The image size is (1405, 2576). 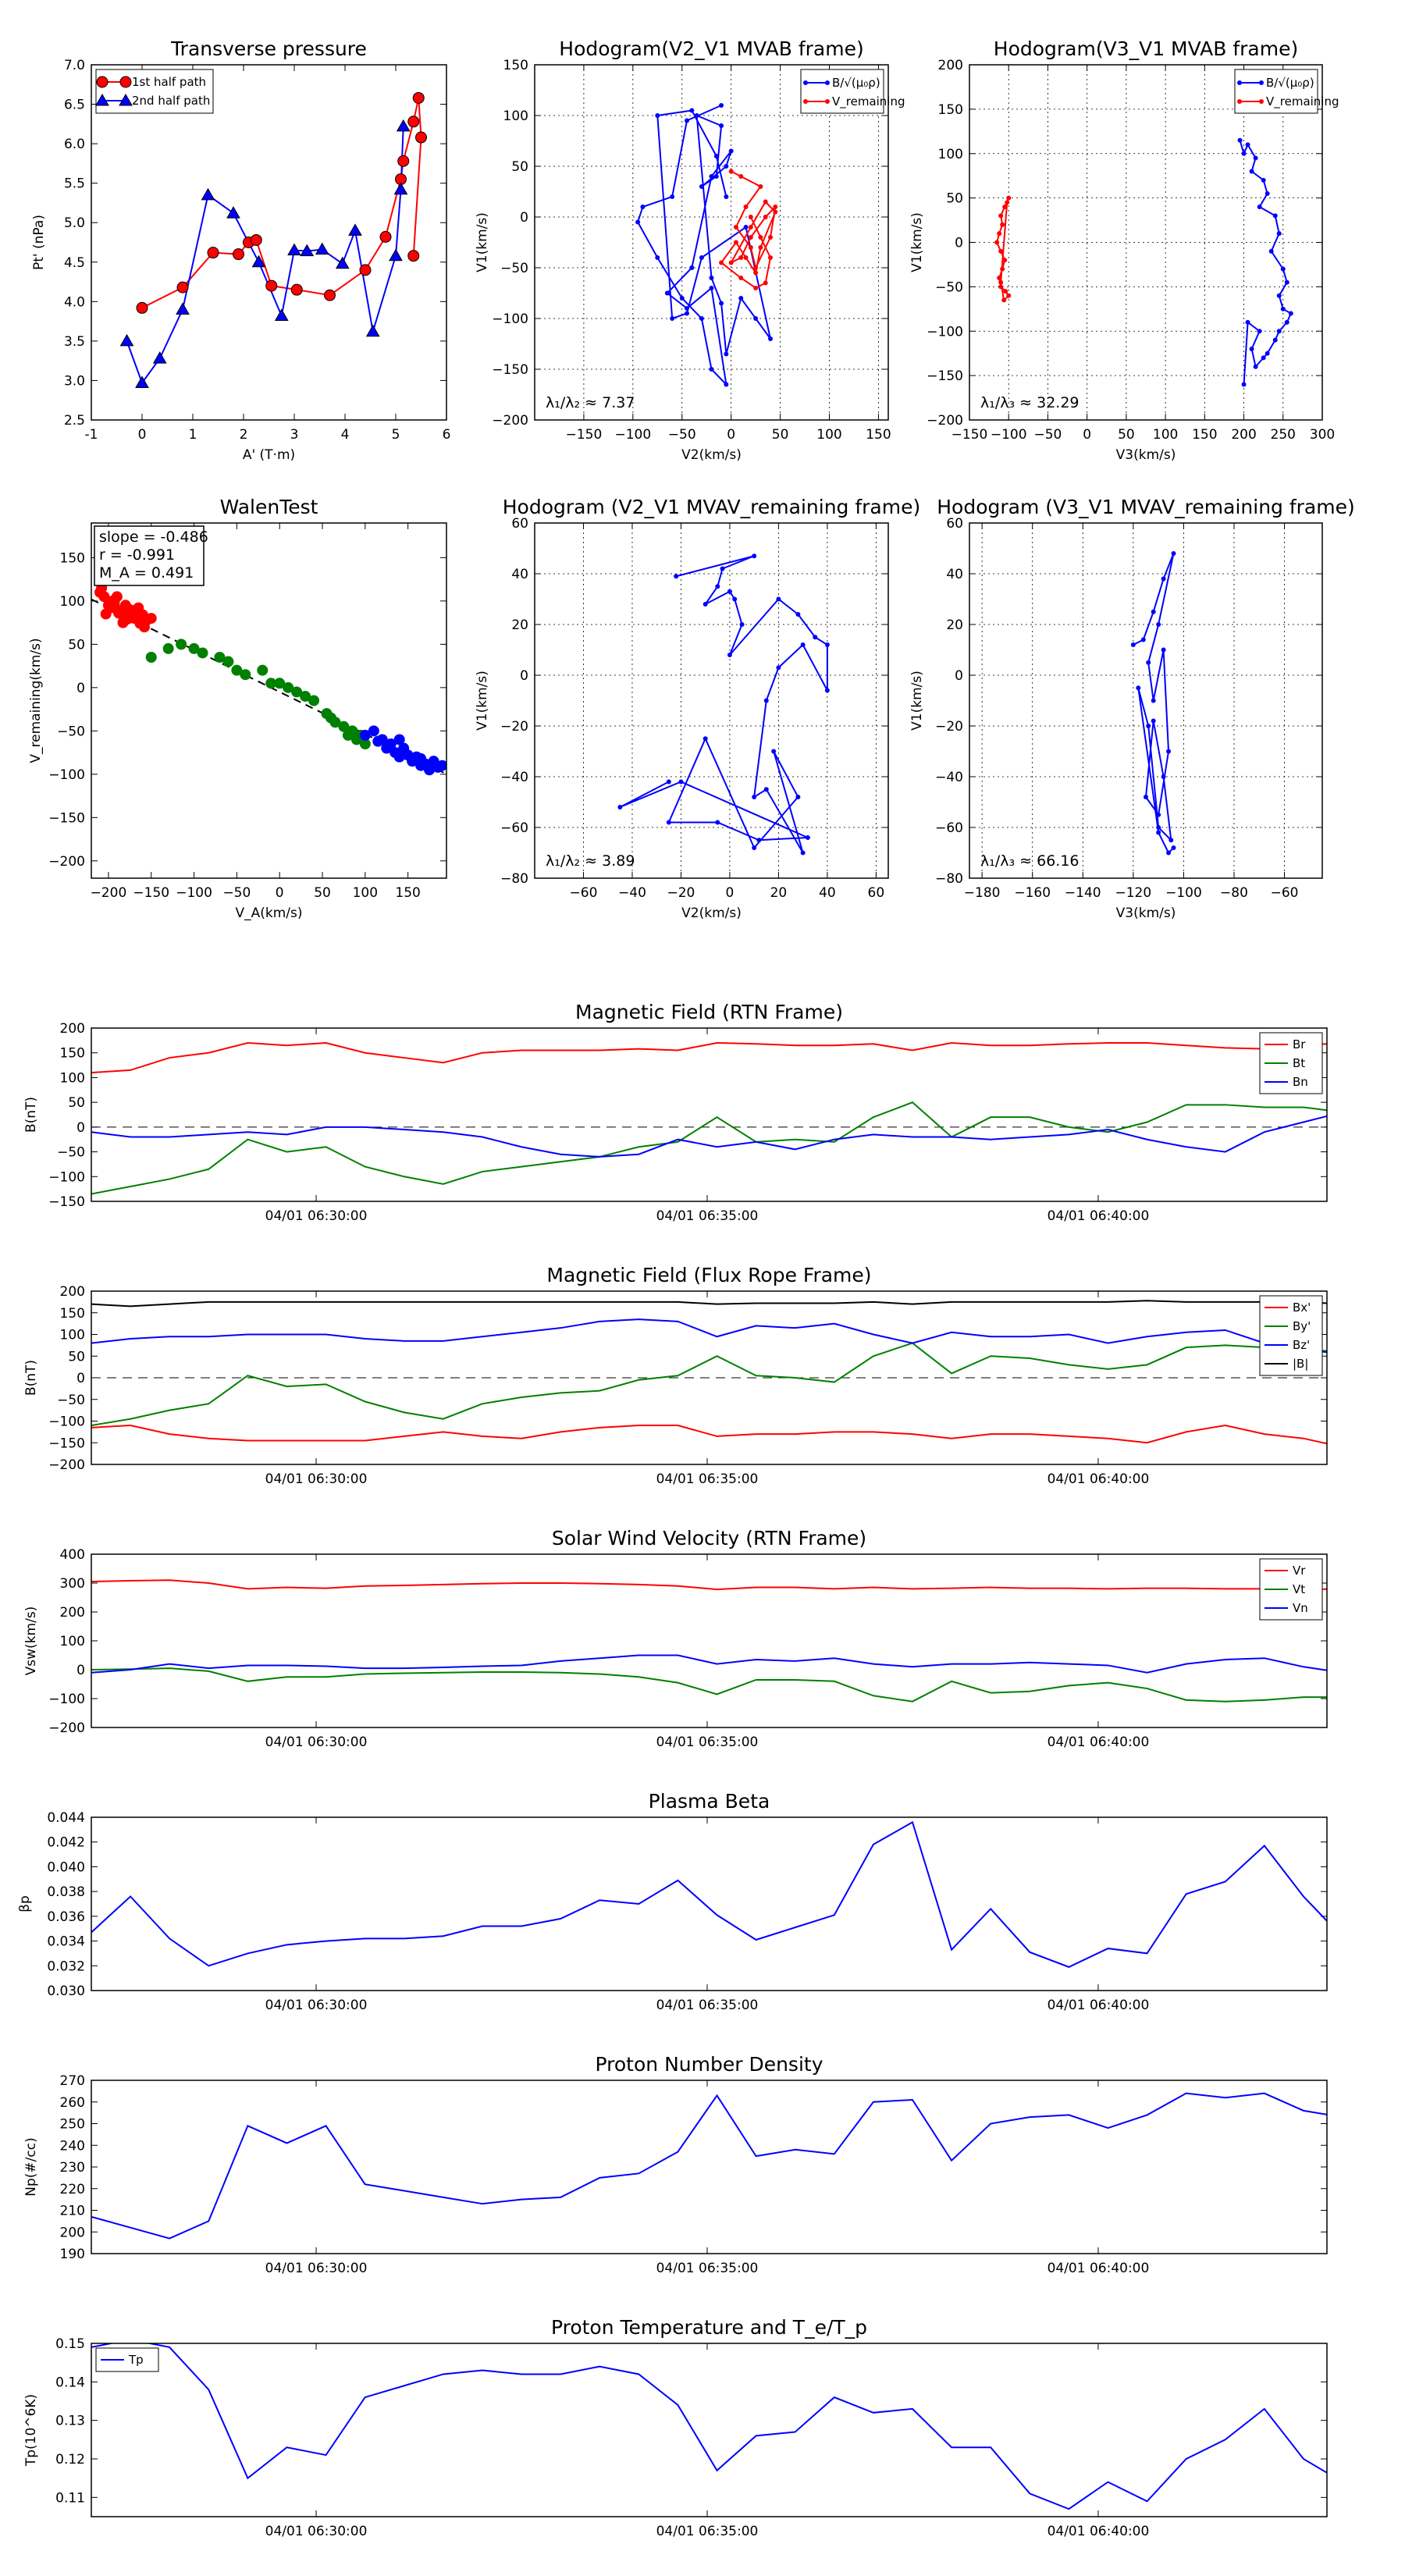 I want to click on stats-line: M_A = 0.491, so click(x=146, y=573).